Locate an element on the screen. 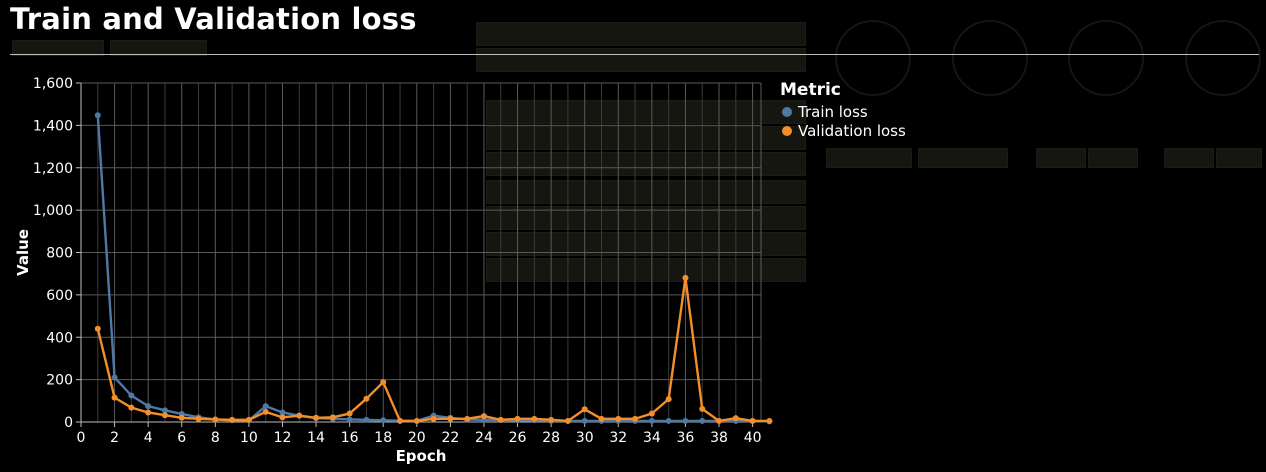 The width and height of the screenshot is (1266, 472). x-tick-label: 22 is located at coordinates (450, 438).